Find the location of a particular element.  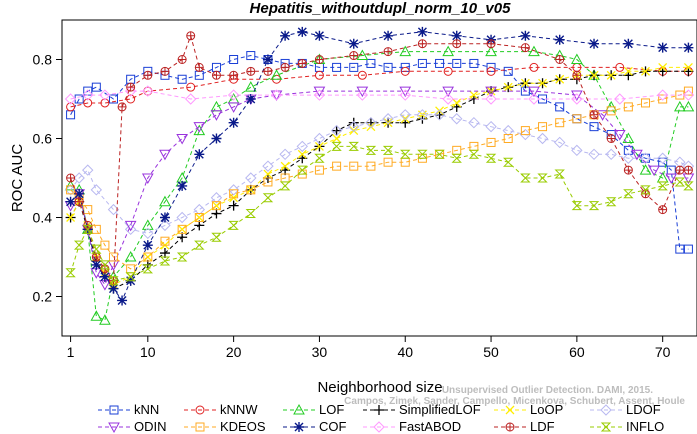

legend-marker-odin is located at coordinates (114, 428).